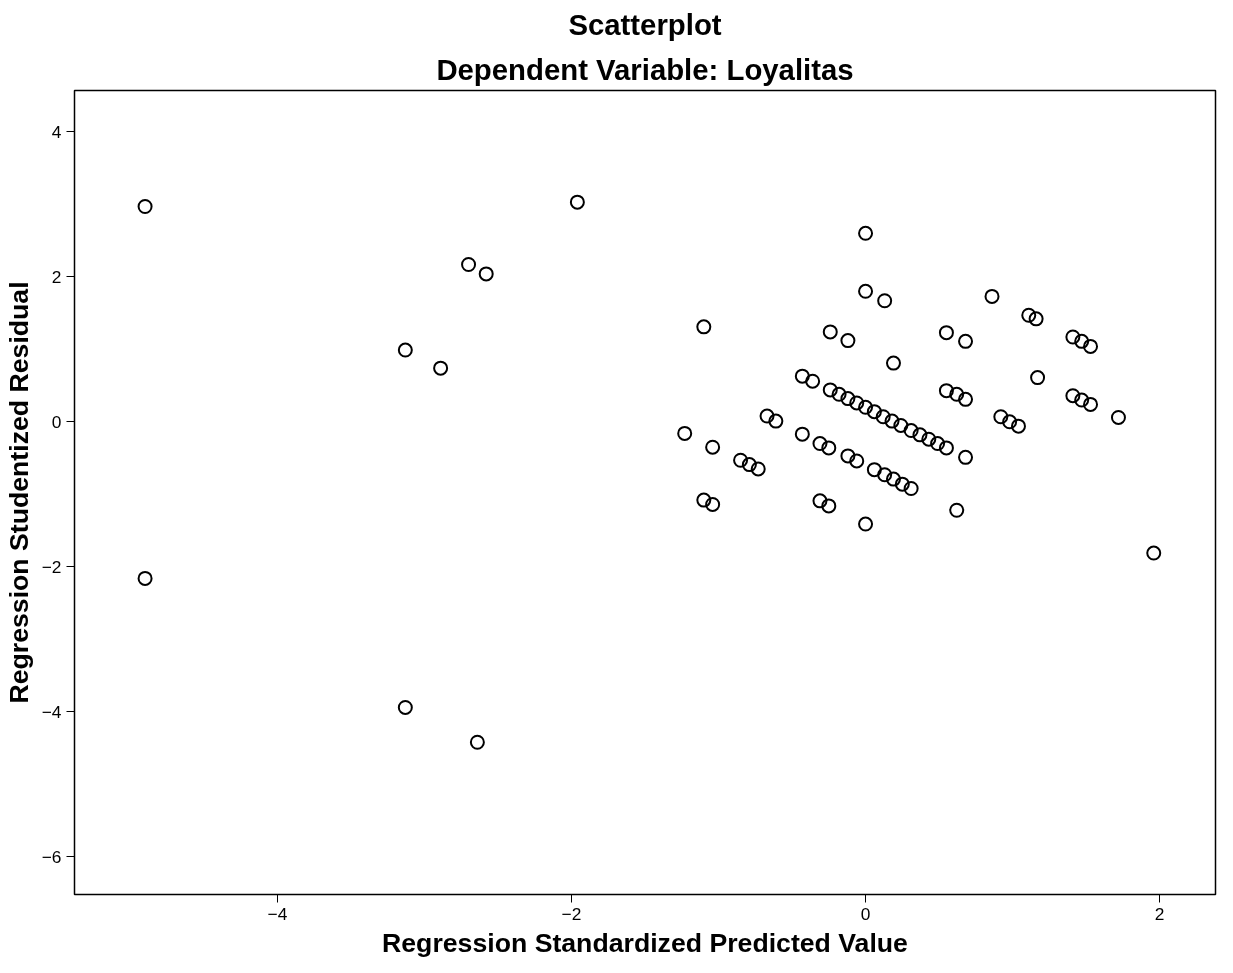 This screenshot has height=973, width=1233. I want to click on chart-title: Scatterplot, so click(645, 24).